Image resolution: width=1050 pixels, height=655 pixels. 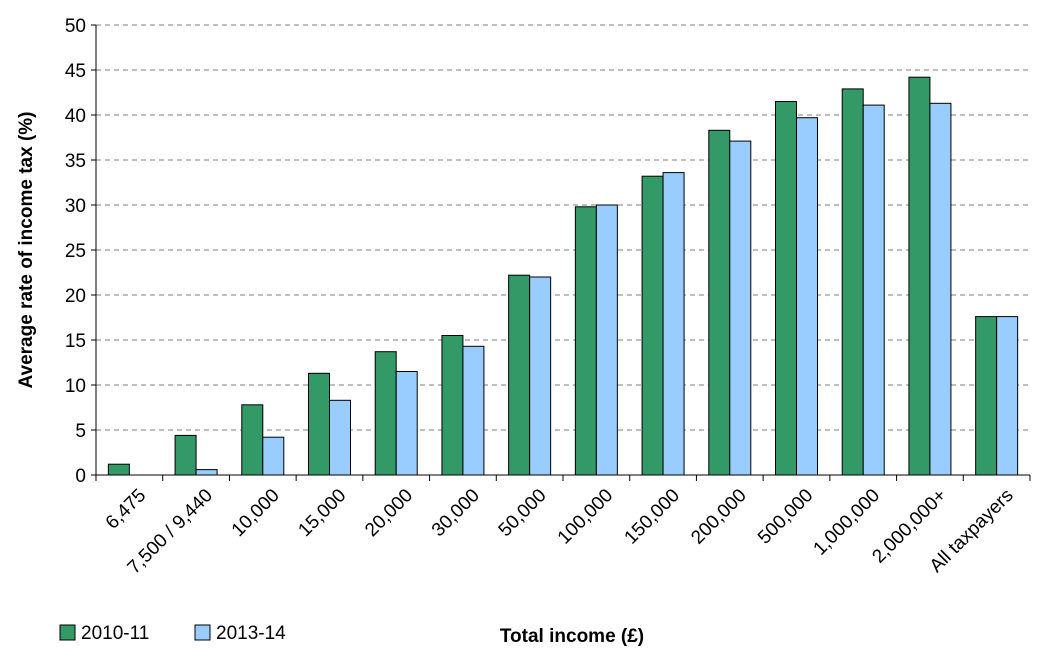 What do you see at coordinates (115, 633) in the screenshot?
I see `legend-label-2010-11: 2010-11` at bounding box center [115, 633].